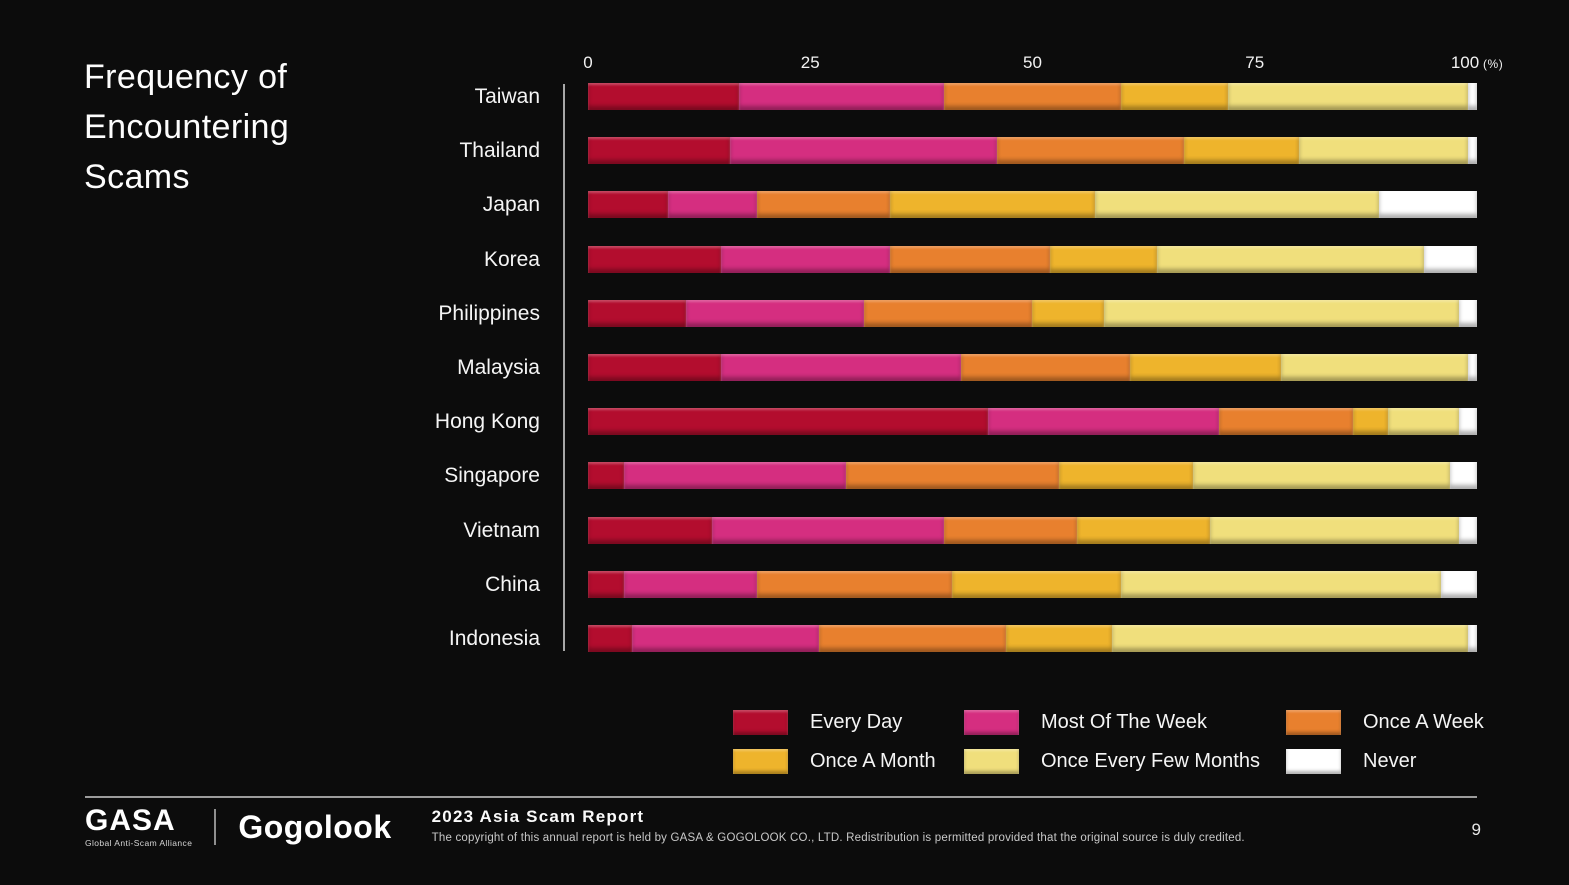  Describe the element at coordinates (1150, 761) in the screenshot. I see `legend-label: Once Every Few Months` at that location.